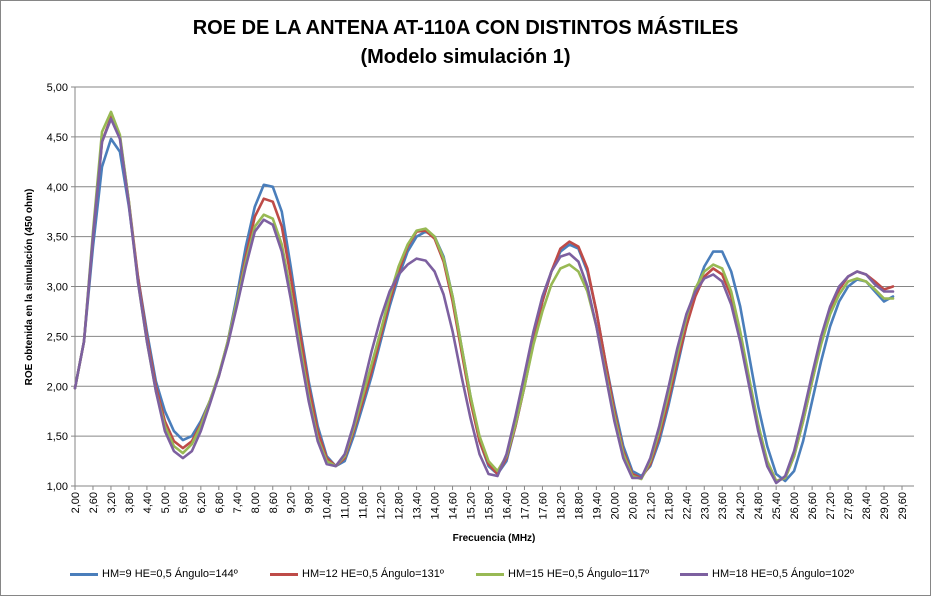  What do you see at coordinates (76, 502) in the screenshot?
I see `x-tick-label: 2,00` at bounding box center [76, 502].